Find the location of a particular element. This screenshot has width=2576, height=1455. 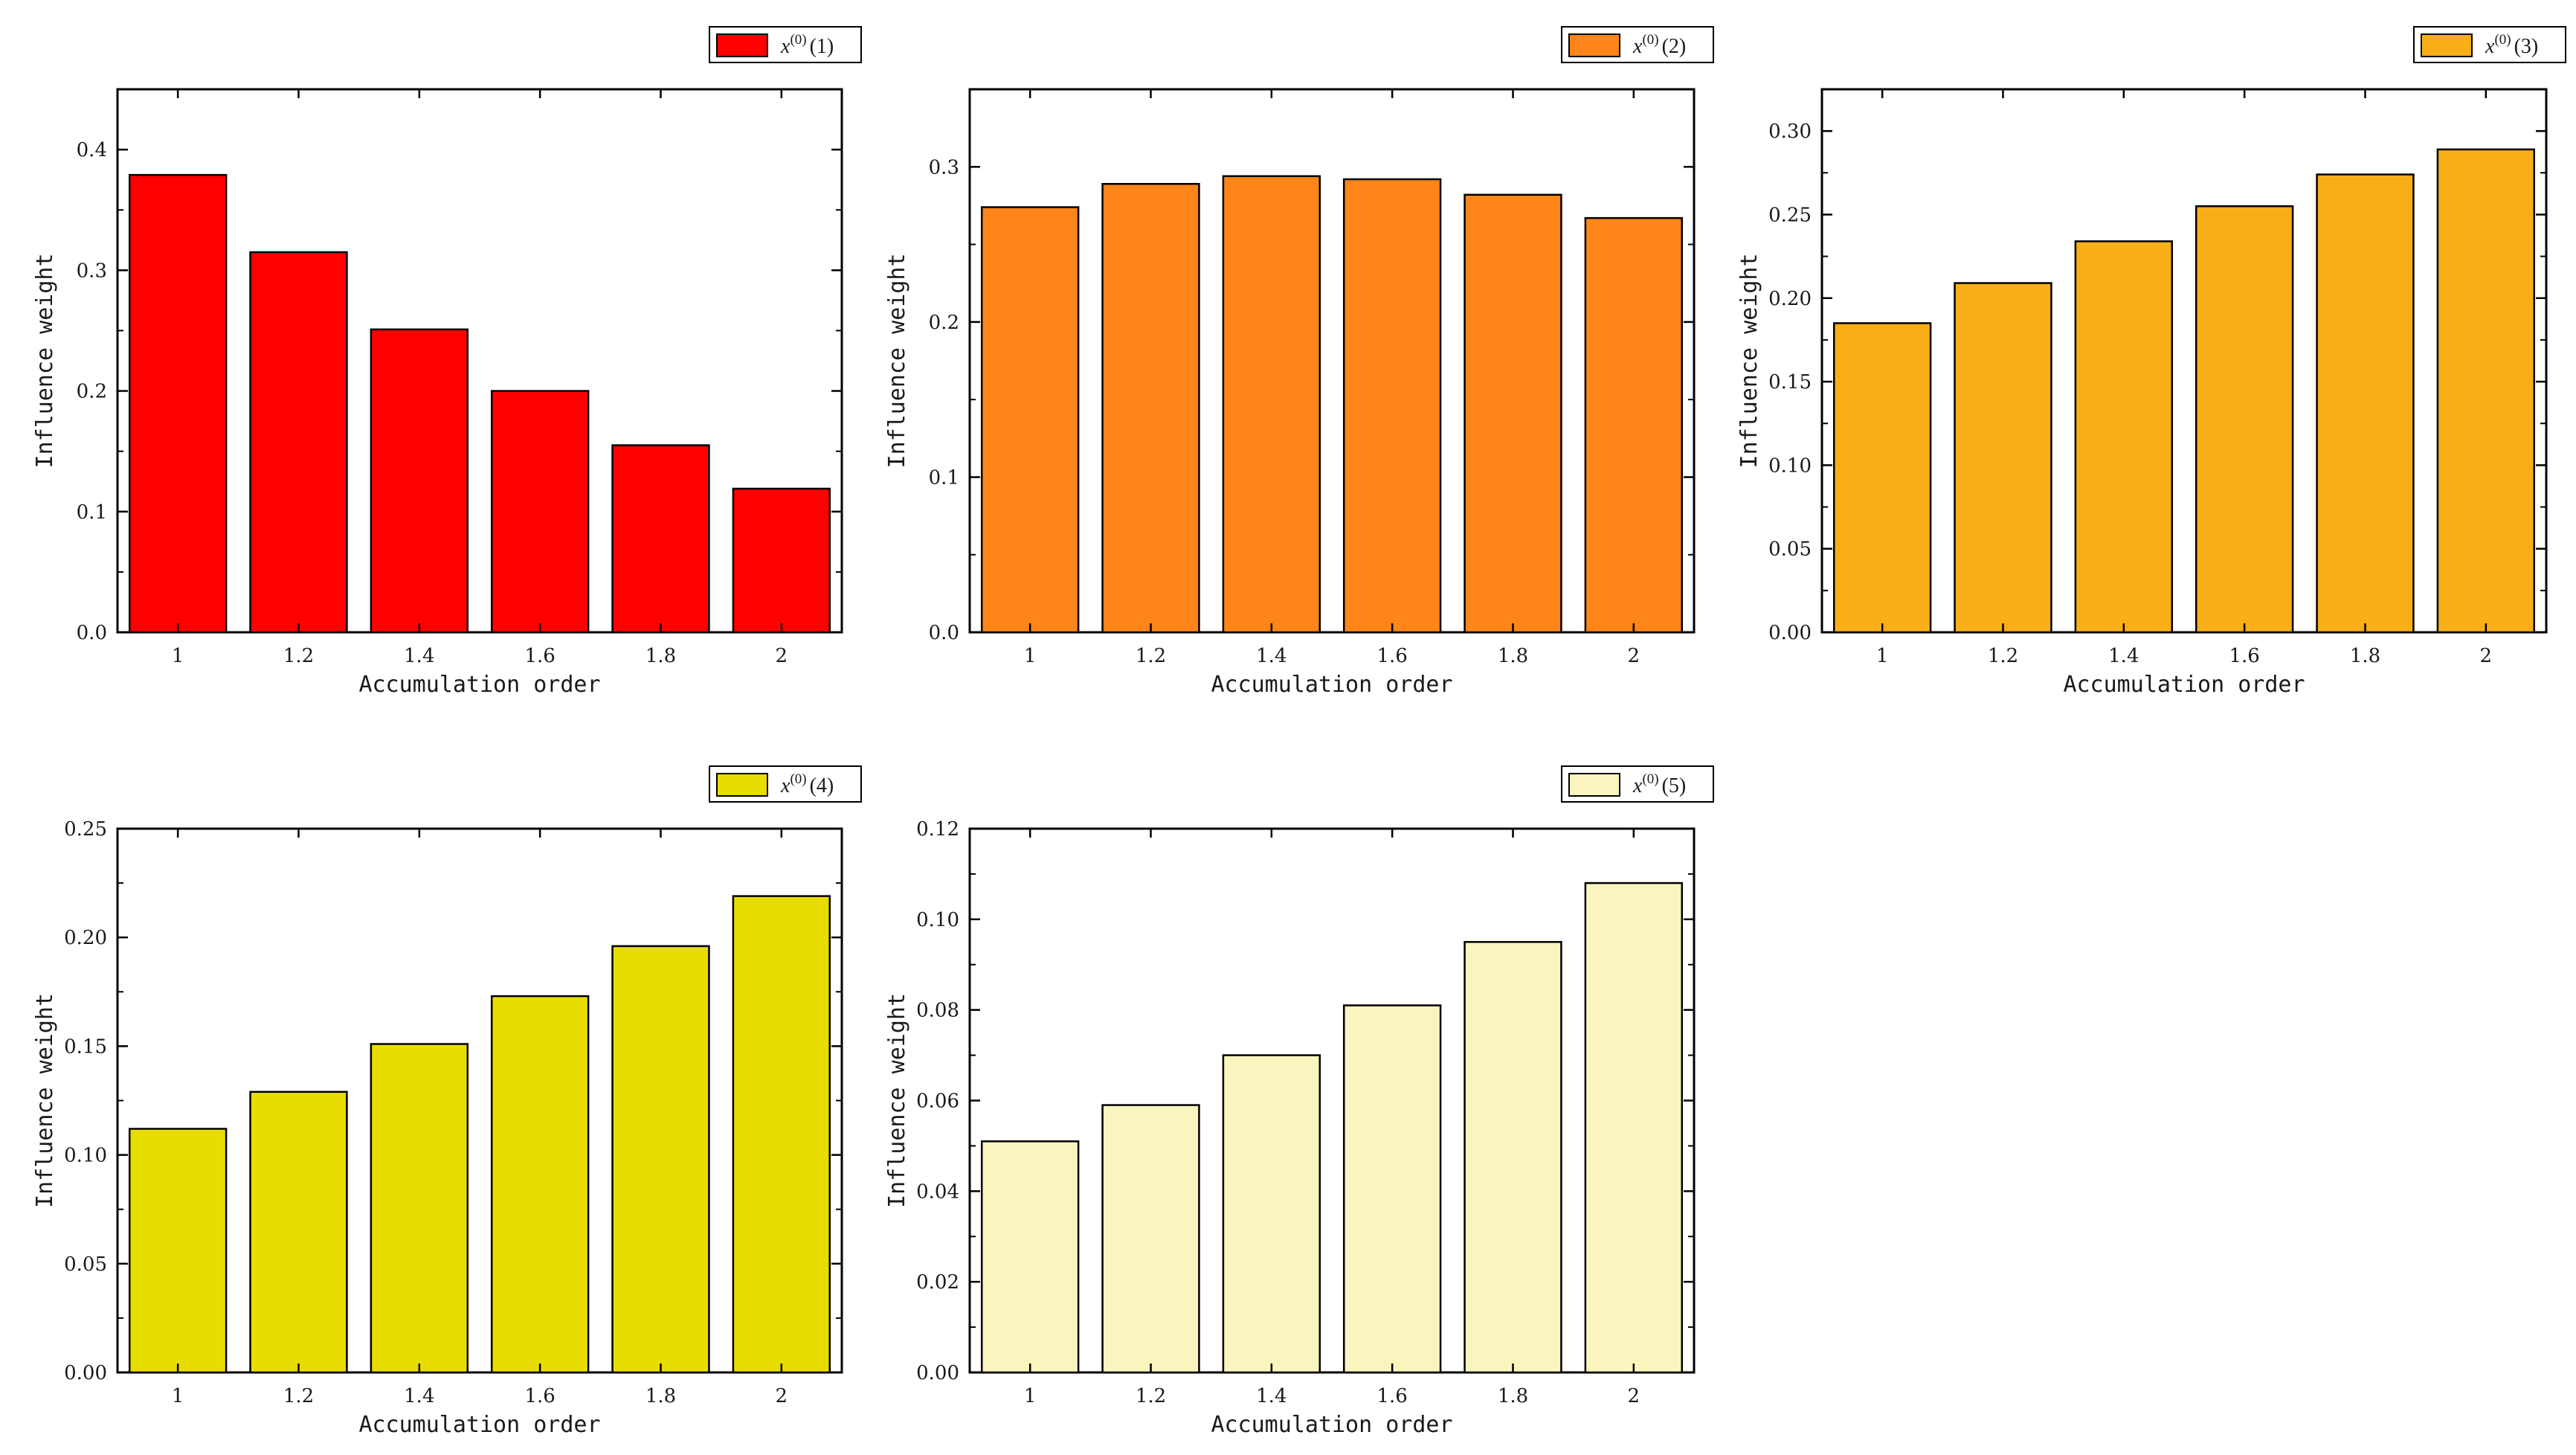

y-tick-label: 0.30 is located at coordinates (1790, 132).